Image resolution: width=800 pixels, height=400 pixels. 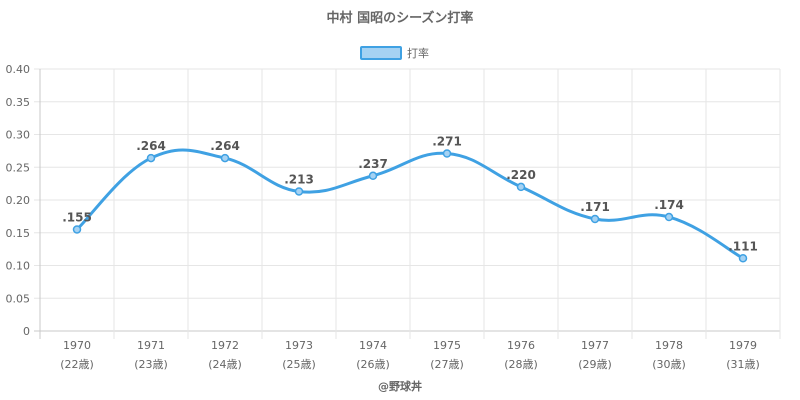 I want to click on x-tick-sublabel: (27歳), so click(x=447, y=364).